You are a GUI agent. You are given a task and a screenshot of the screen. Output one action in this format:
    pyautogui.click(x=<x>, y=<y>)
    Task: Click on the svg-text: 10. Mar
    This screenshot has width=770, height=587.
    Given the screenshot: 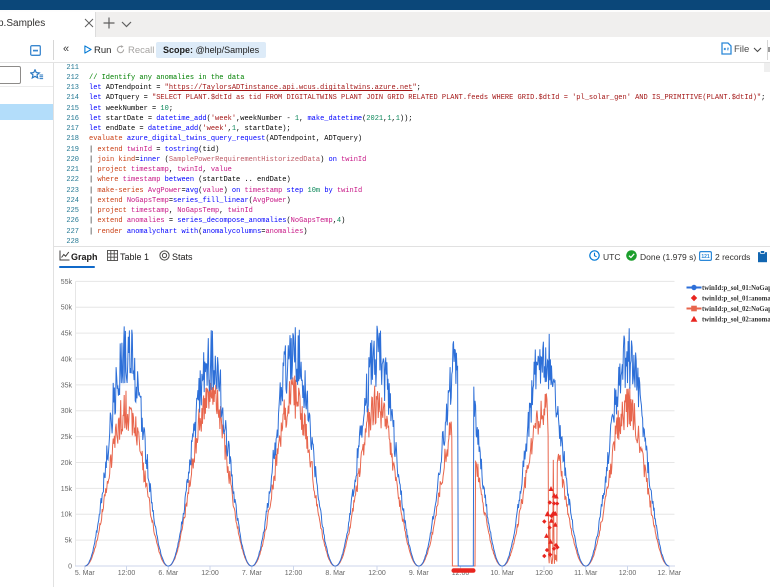 What is the action you would take?
    pyautogui.click(x=502, y=573)
    